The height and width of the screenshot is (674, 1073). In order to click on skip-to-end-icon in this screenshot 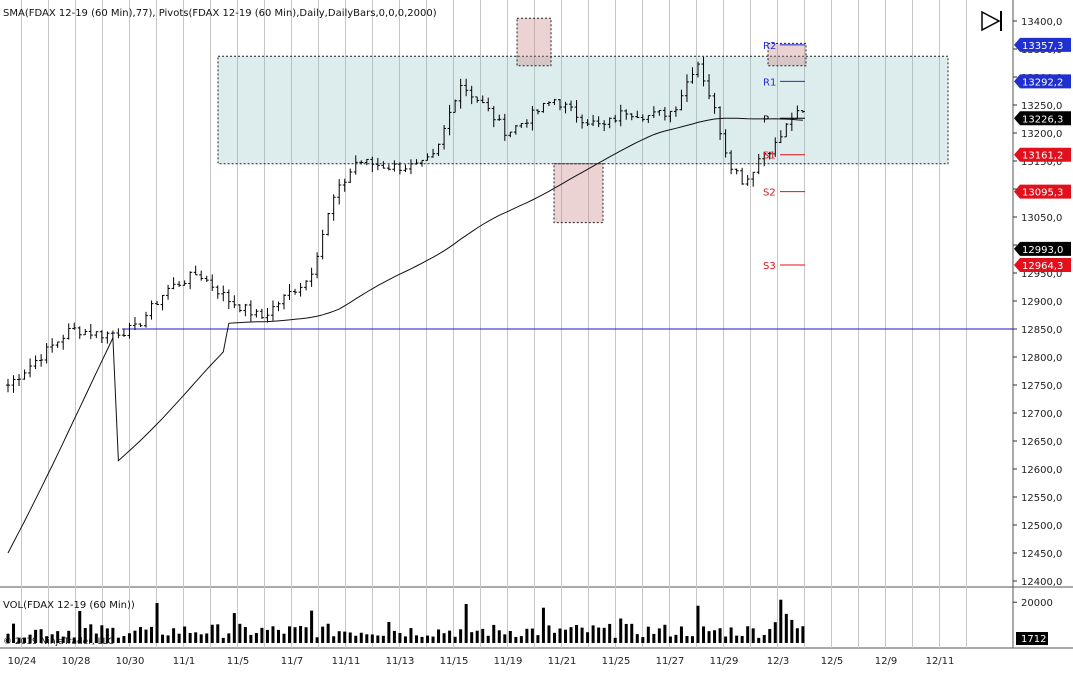, I will do `click(992, 21)`.